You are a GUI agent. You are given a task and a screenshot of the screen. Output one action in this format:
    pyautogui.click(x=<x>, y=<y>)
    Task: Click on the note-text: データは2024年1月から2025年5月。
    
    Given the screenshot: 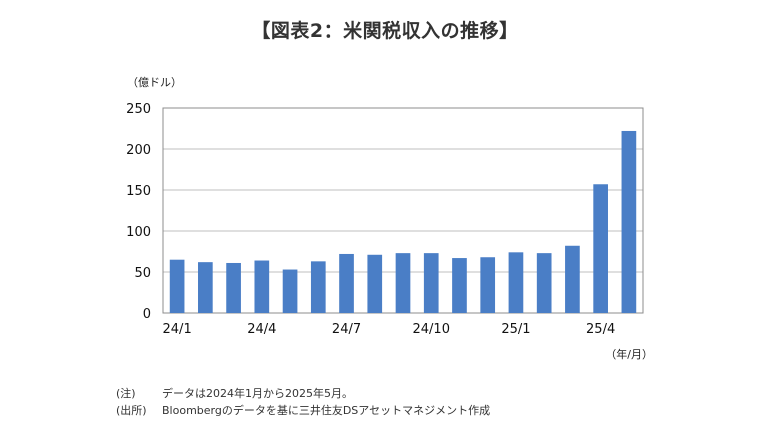 What is the action you would take?
    pyautogui.click(x=257, y=393)
    